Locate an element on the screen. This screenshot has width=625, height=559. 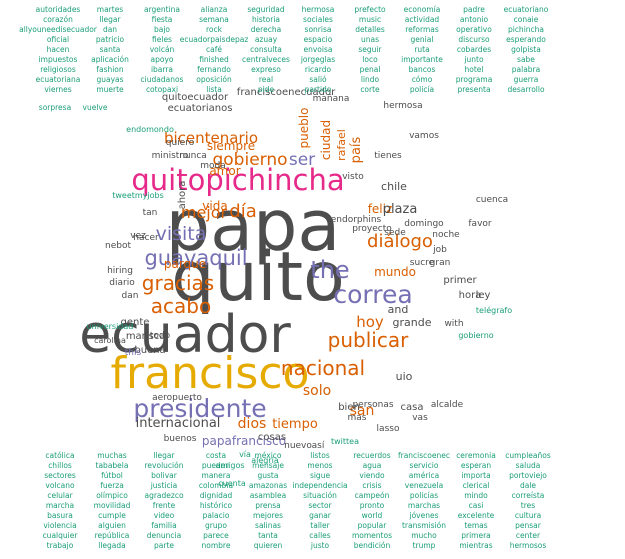
word-199: méxico is located at coordinates (267, 455).